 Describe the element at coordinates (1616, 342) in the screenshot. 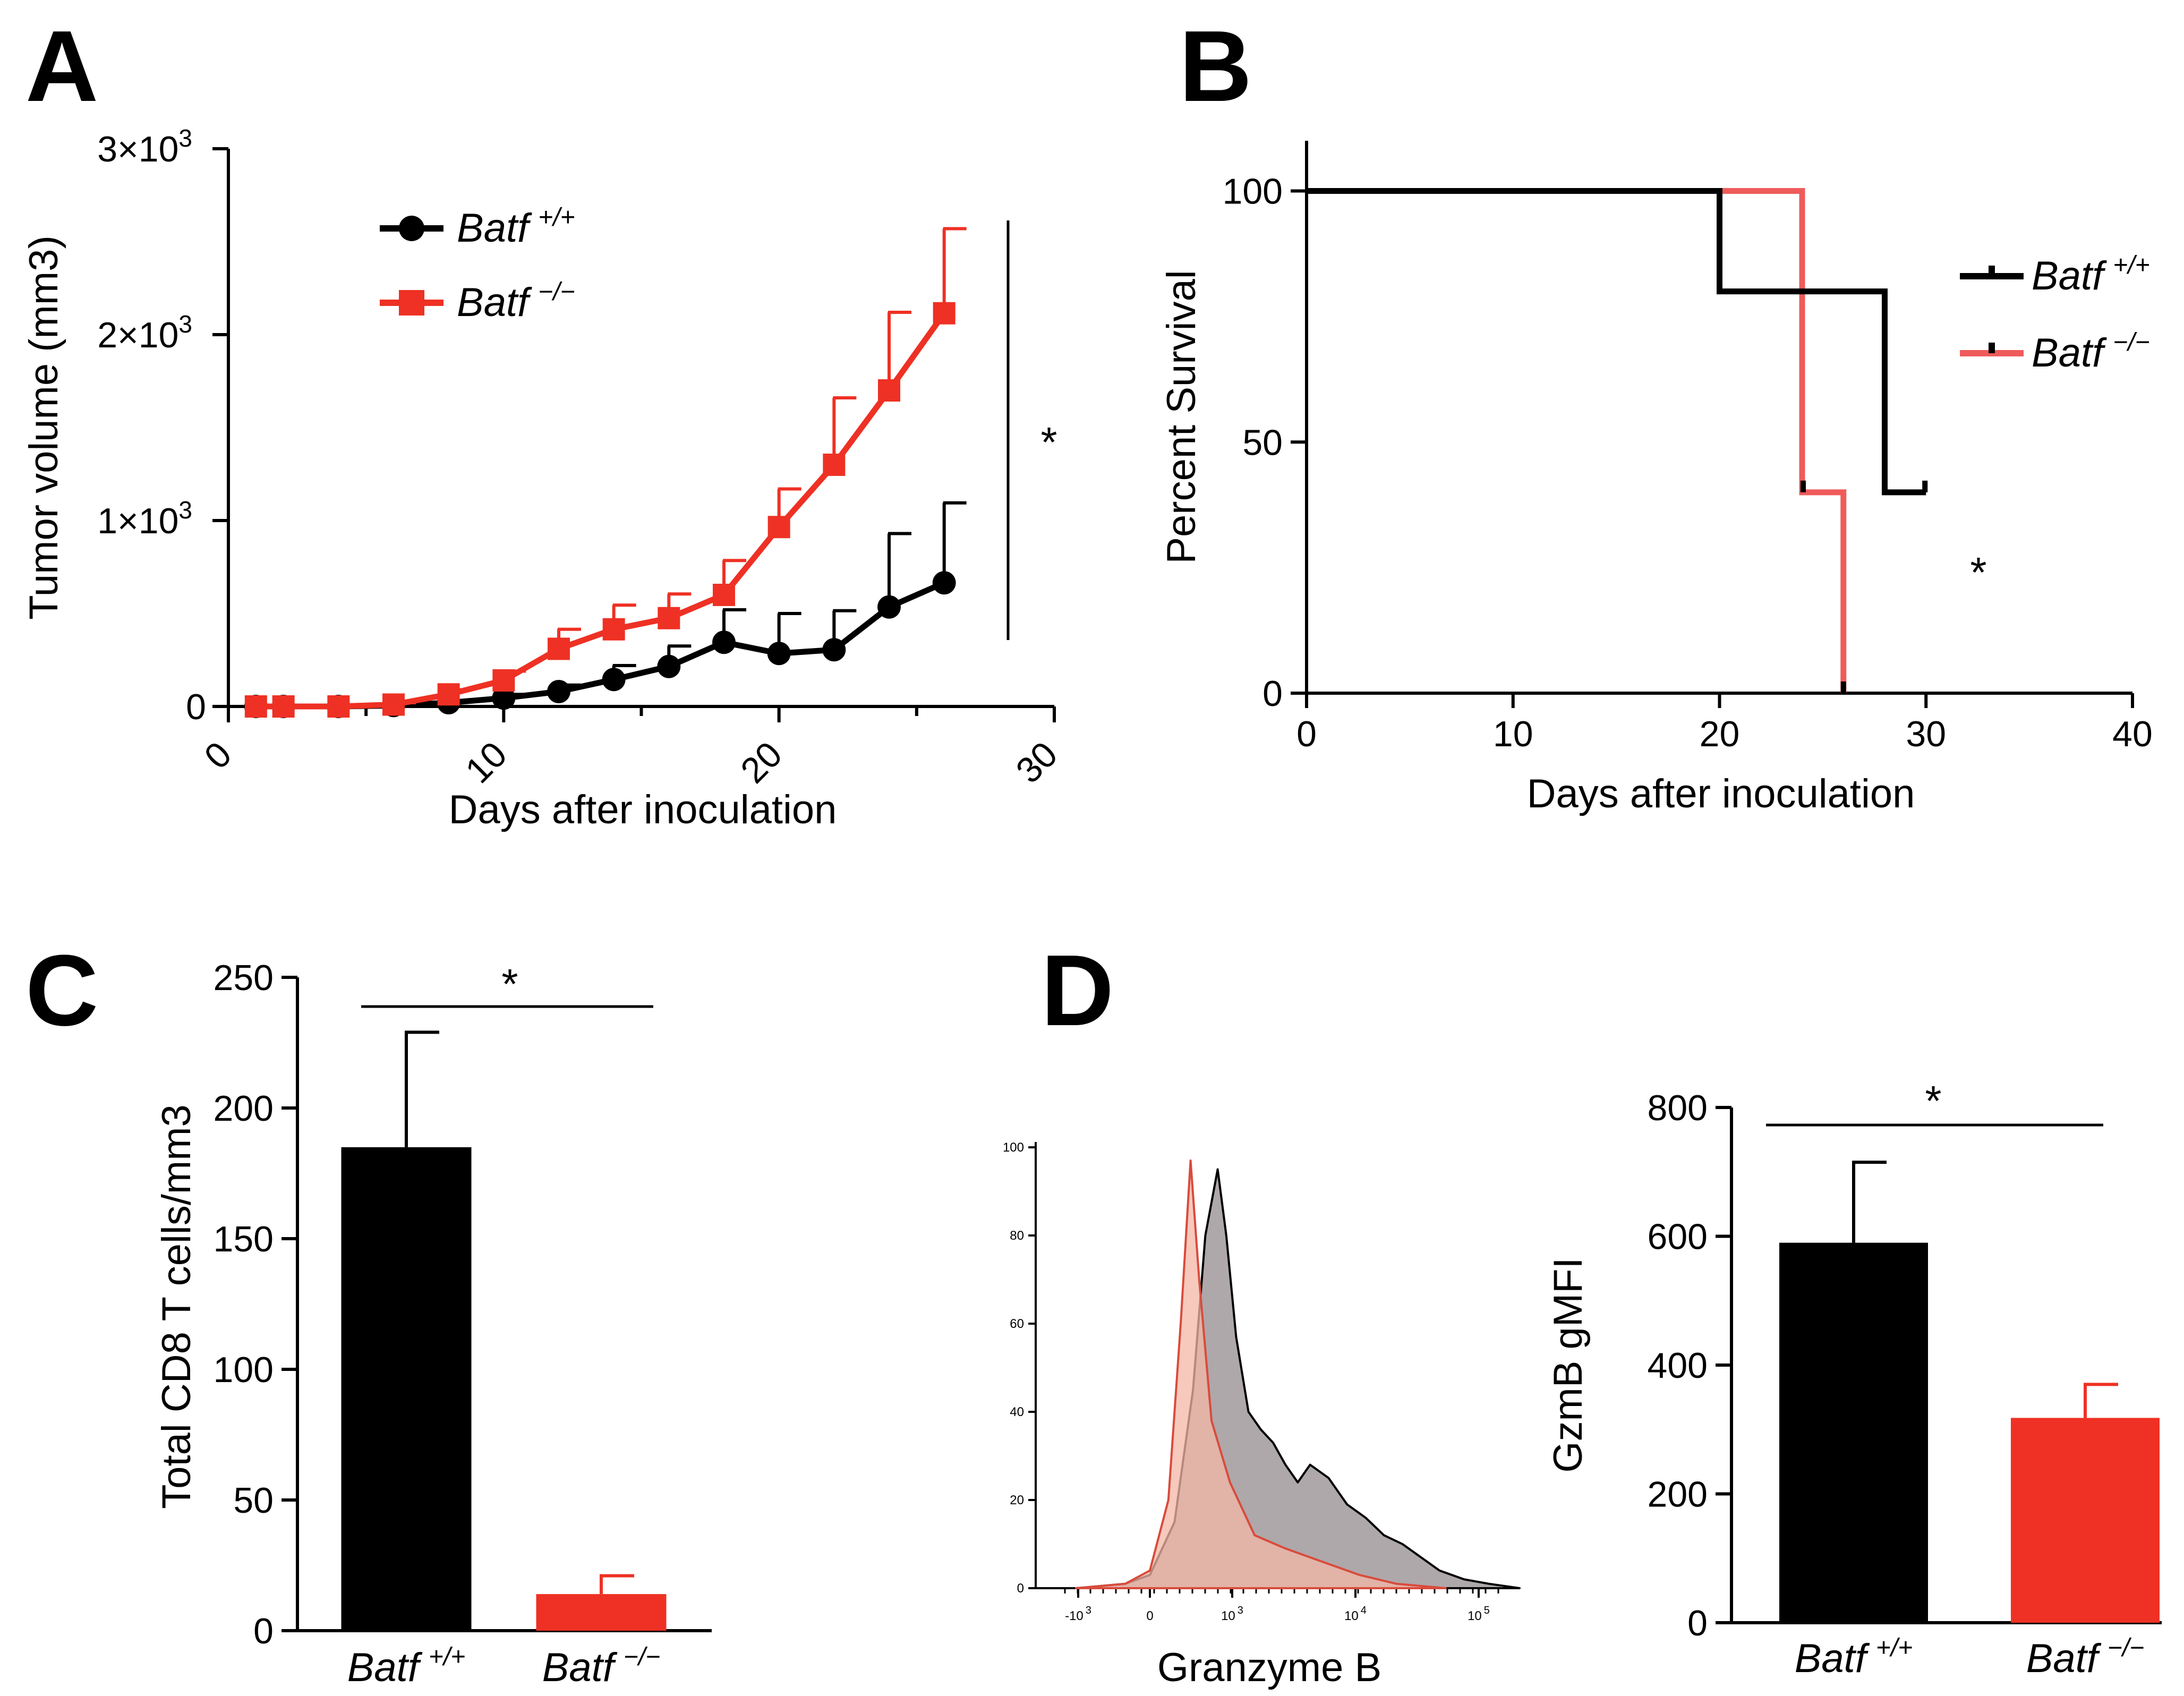

I see `panel-b-survival-wt` at that location.